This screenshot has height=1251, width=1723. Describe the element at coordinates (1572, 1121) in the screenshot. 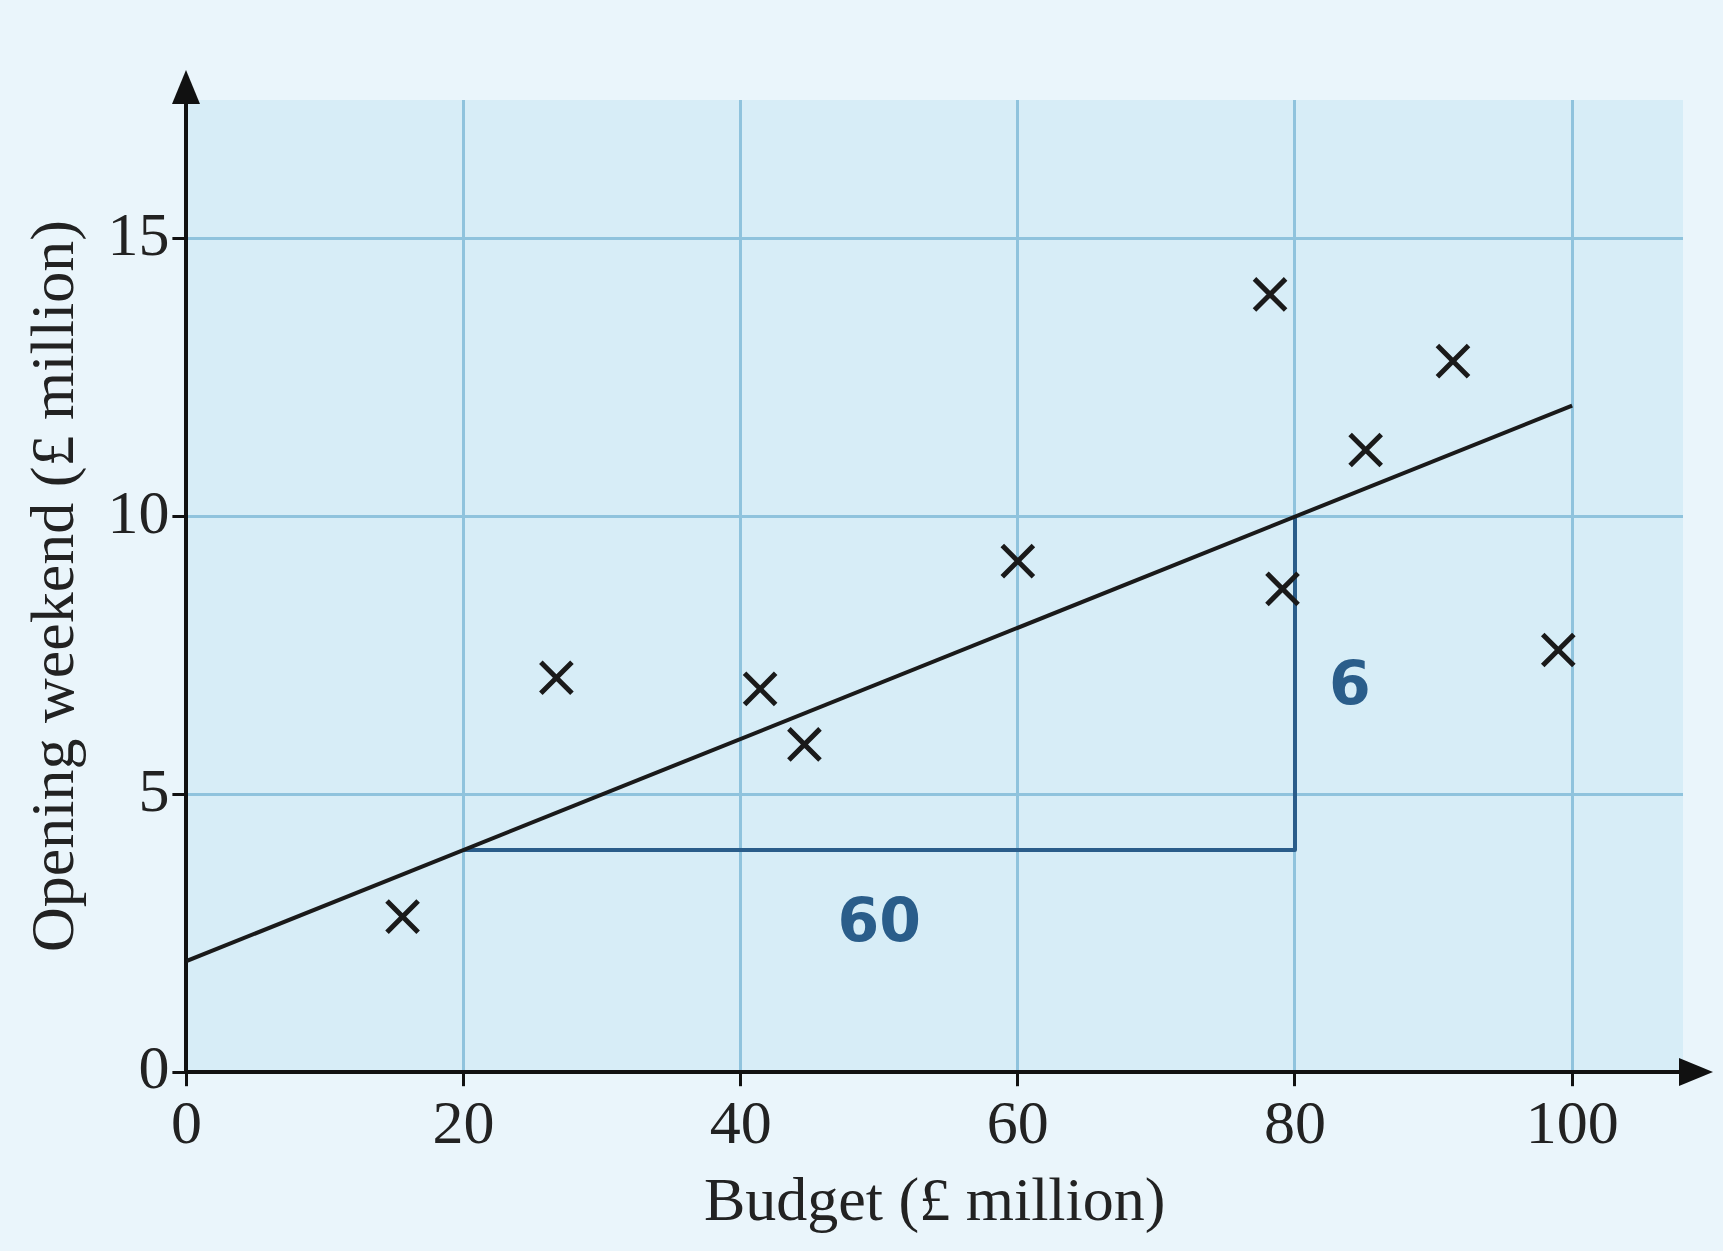

I see `x-tick-label: 100` at that location.